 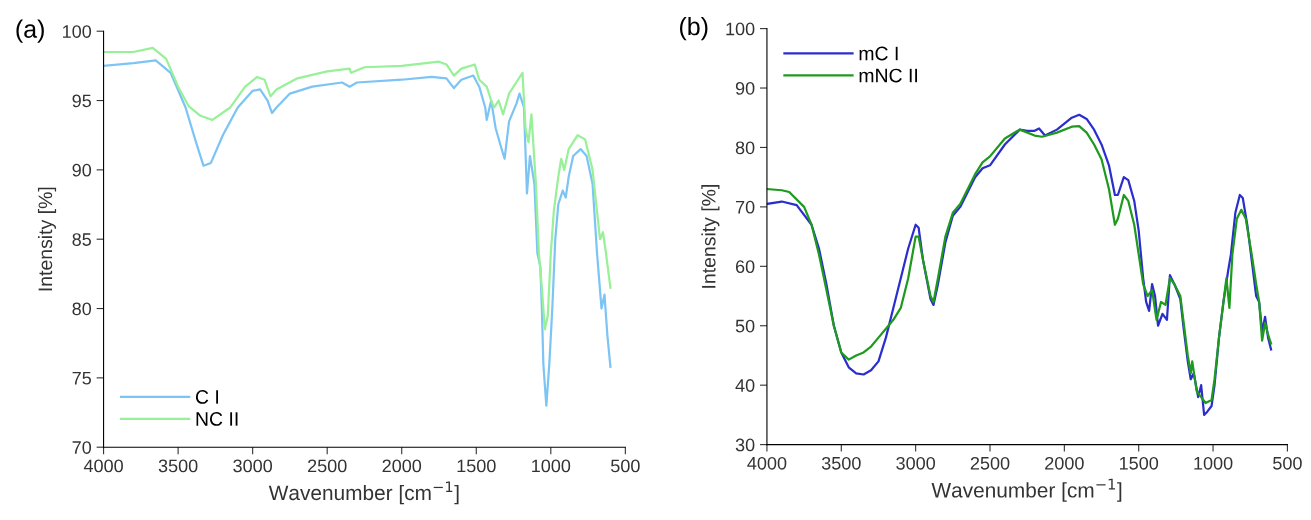 I want to click on y-tick-label: 30, so click(x=745, y=445).